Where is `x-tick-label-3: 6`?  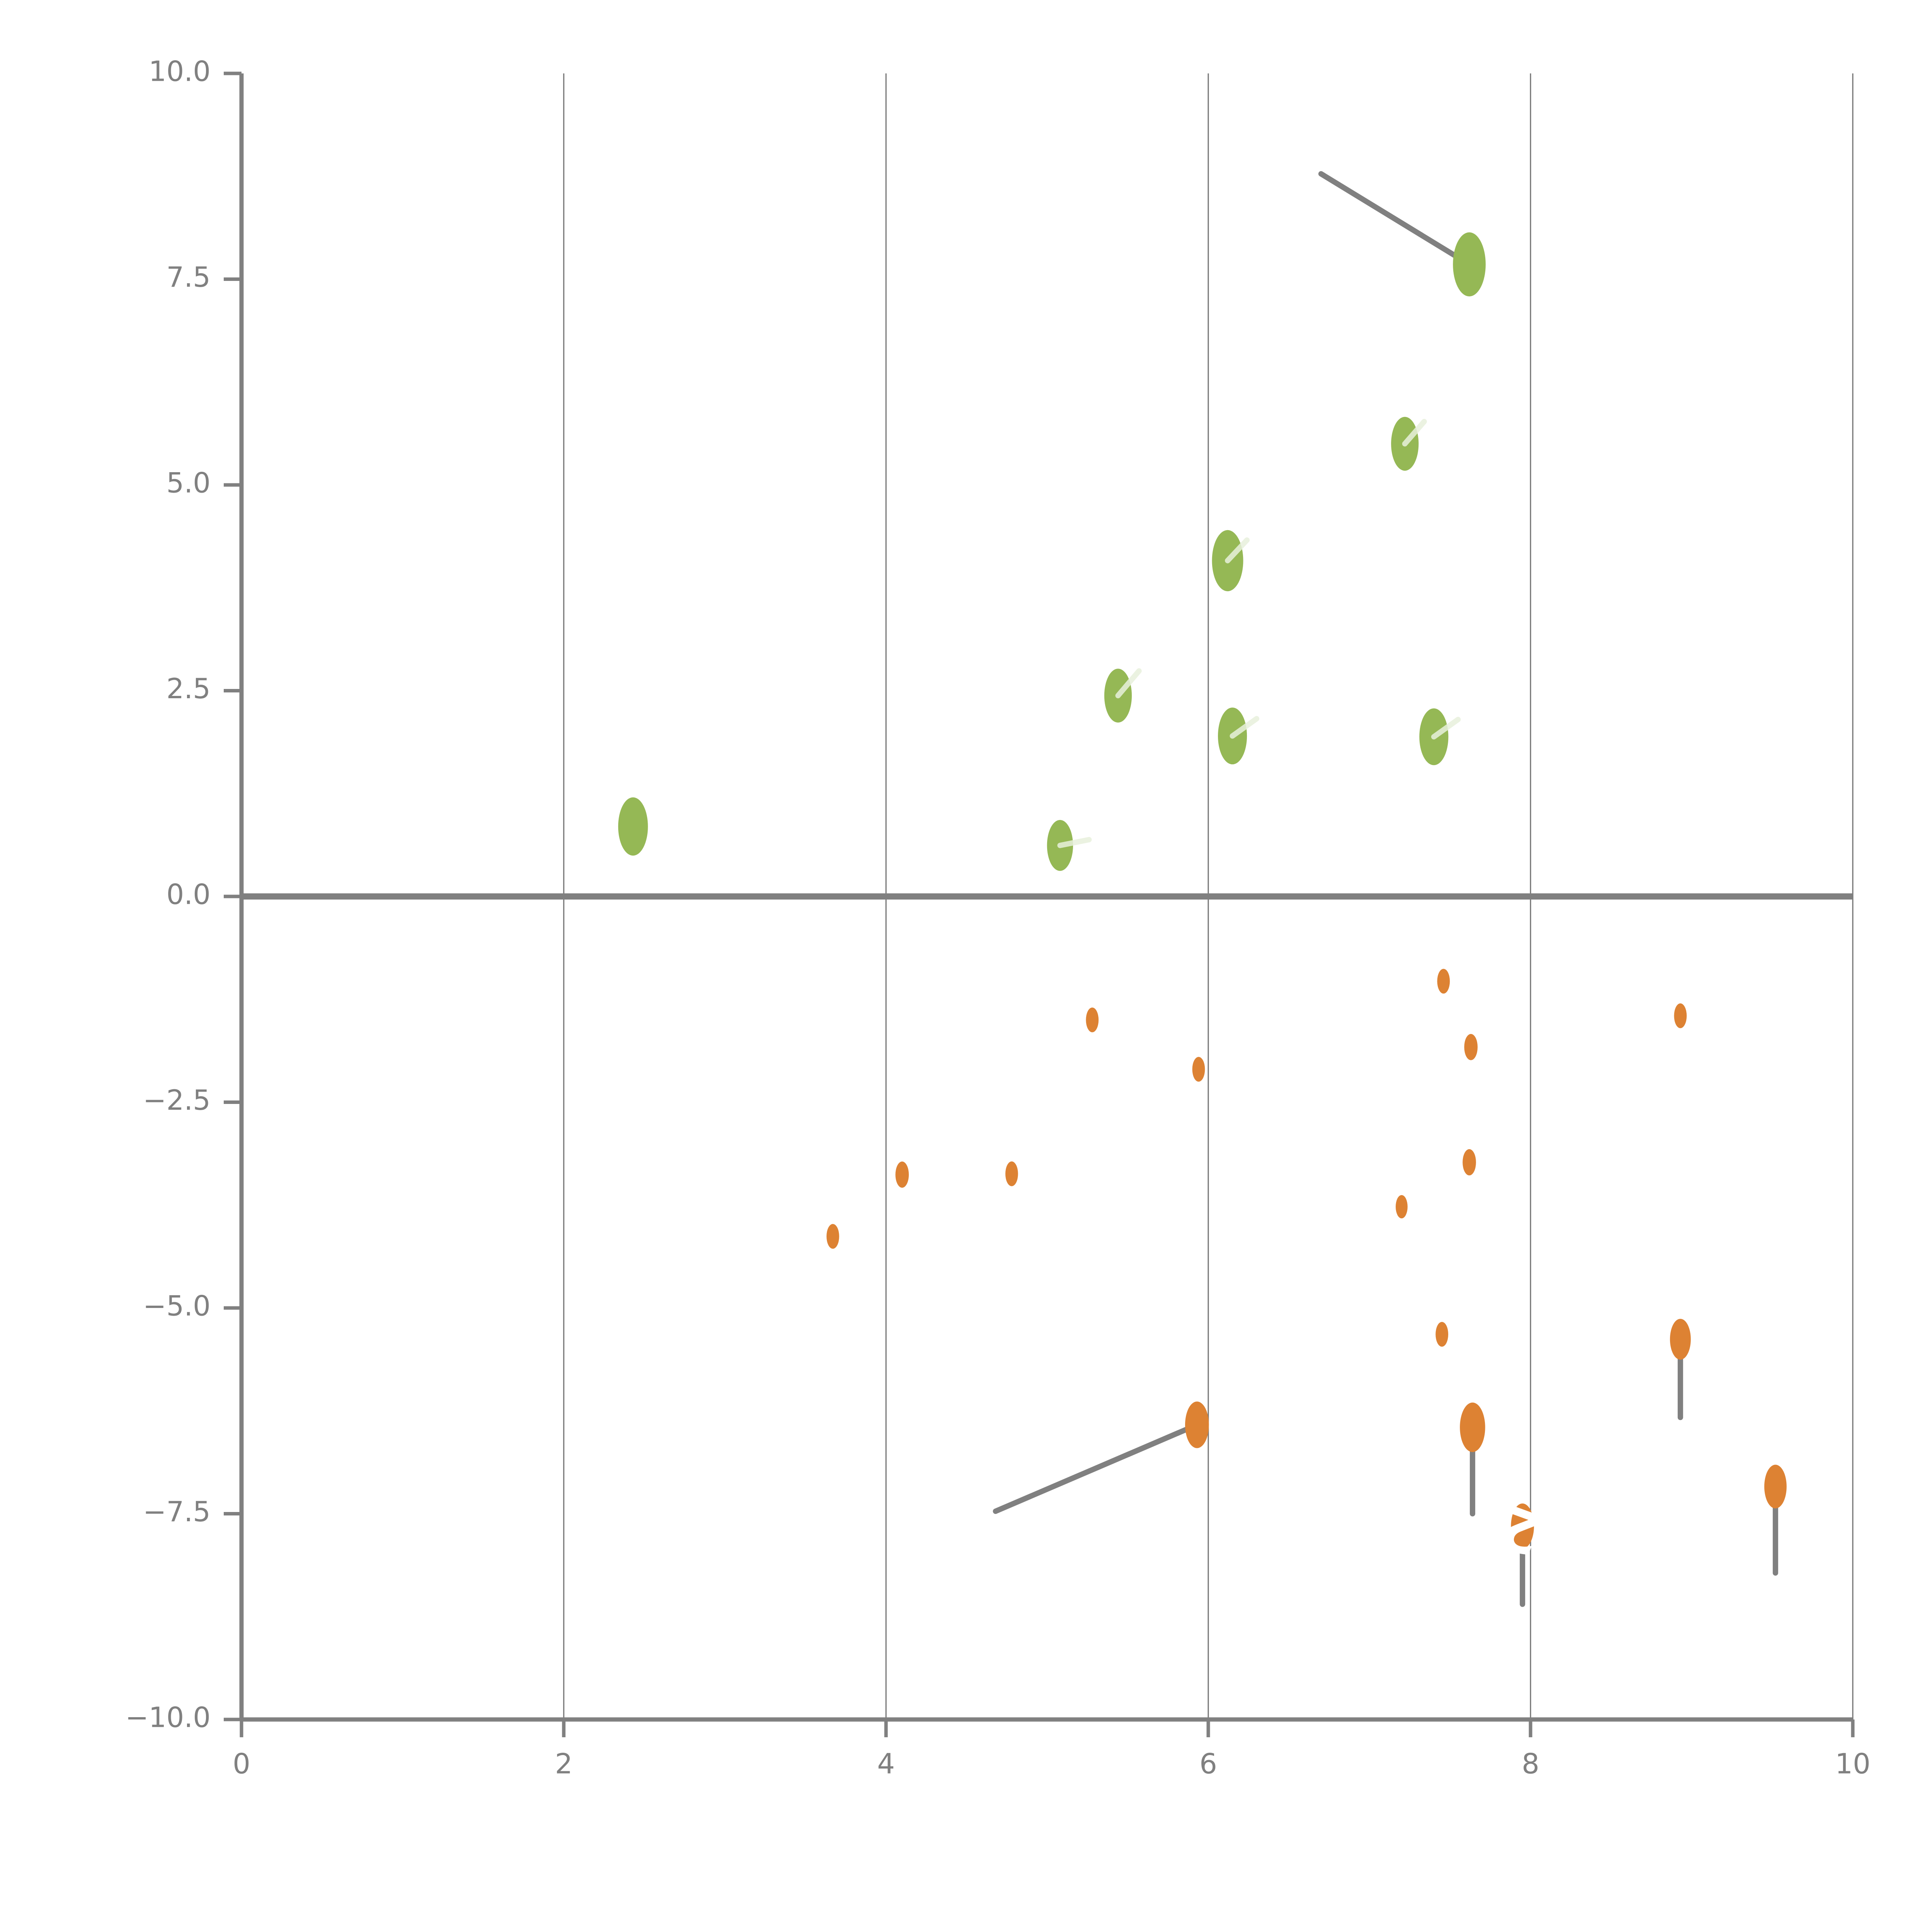 x-tick-label-3: 6 is located at coordinates (1208, 1764).